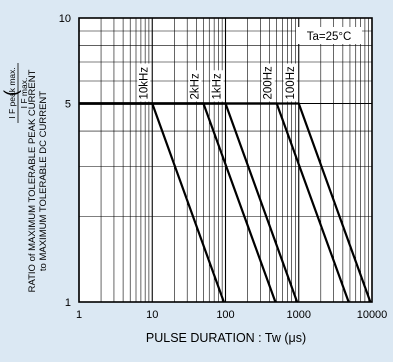 Image resolution: width=393 pixels, height=362 pixels. I want to click on series-label-100hz: 100Hz, so click(291, 82).